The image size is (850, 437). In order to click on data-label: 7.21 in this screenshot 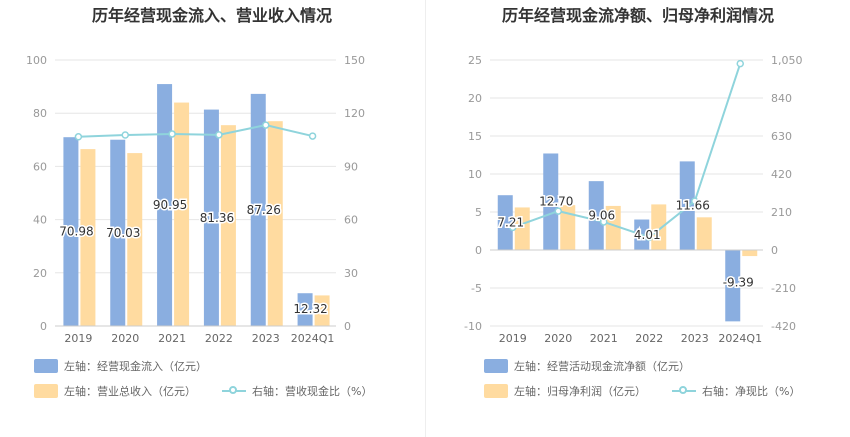, I will do `click(510, 223)`.